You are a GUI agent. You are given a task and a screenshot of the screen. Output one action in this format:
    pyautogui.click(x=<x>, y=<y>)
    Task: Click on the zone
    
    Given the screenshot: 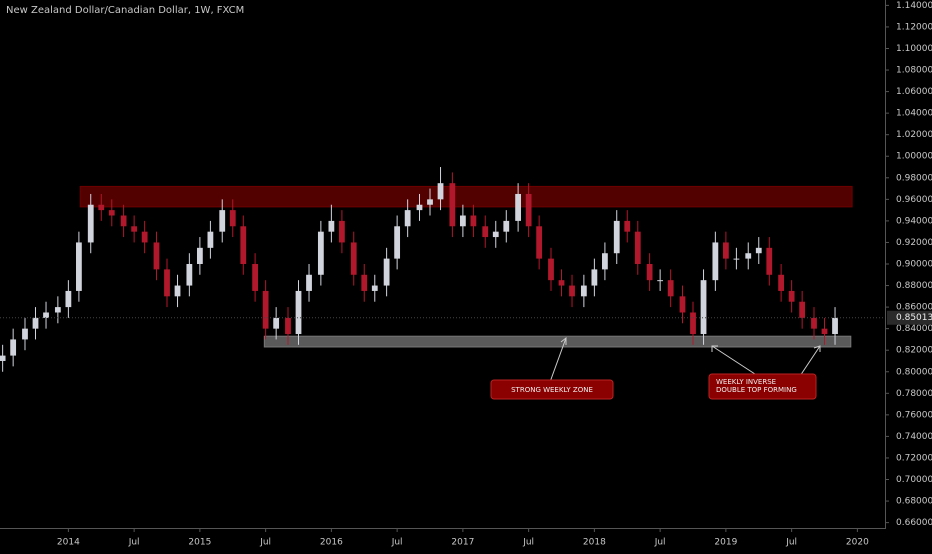 What is the action you would take?
    pyautogui.click(x=557, y=341)
    